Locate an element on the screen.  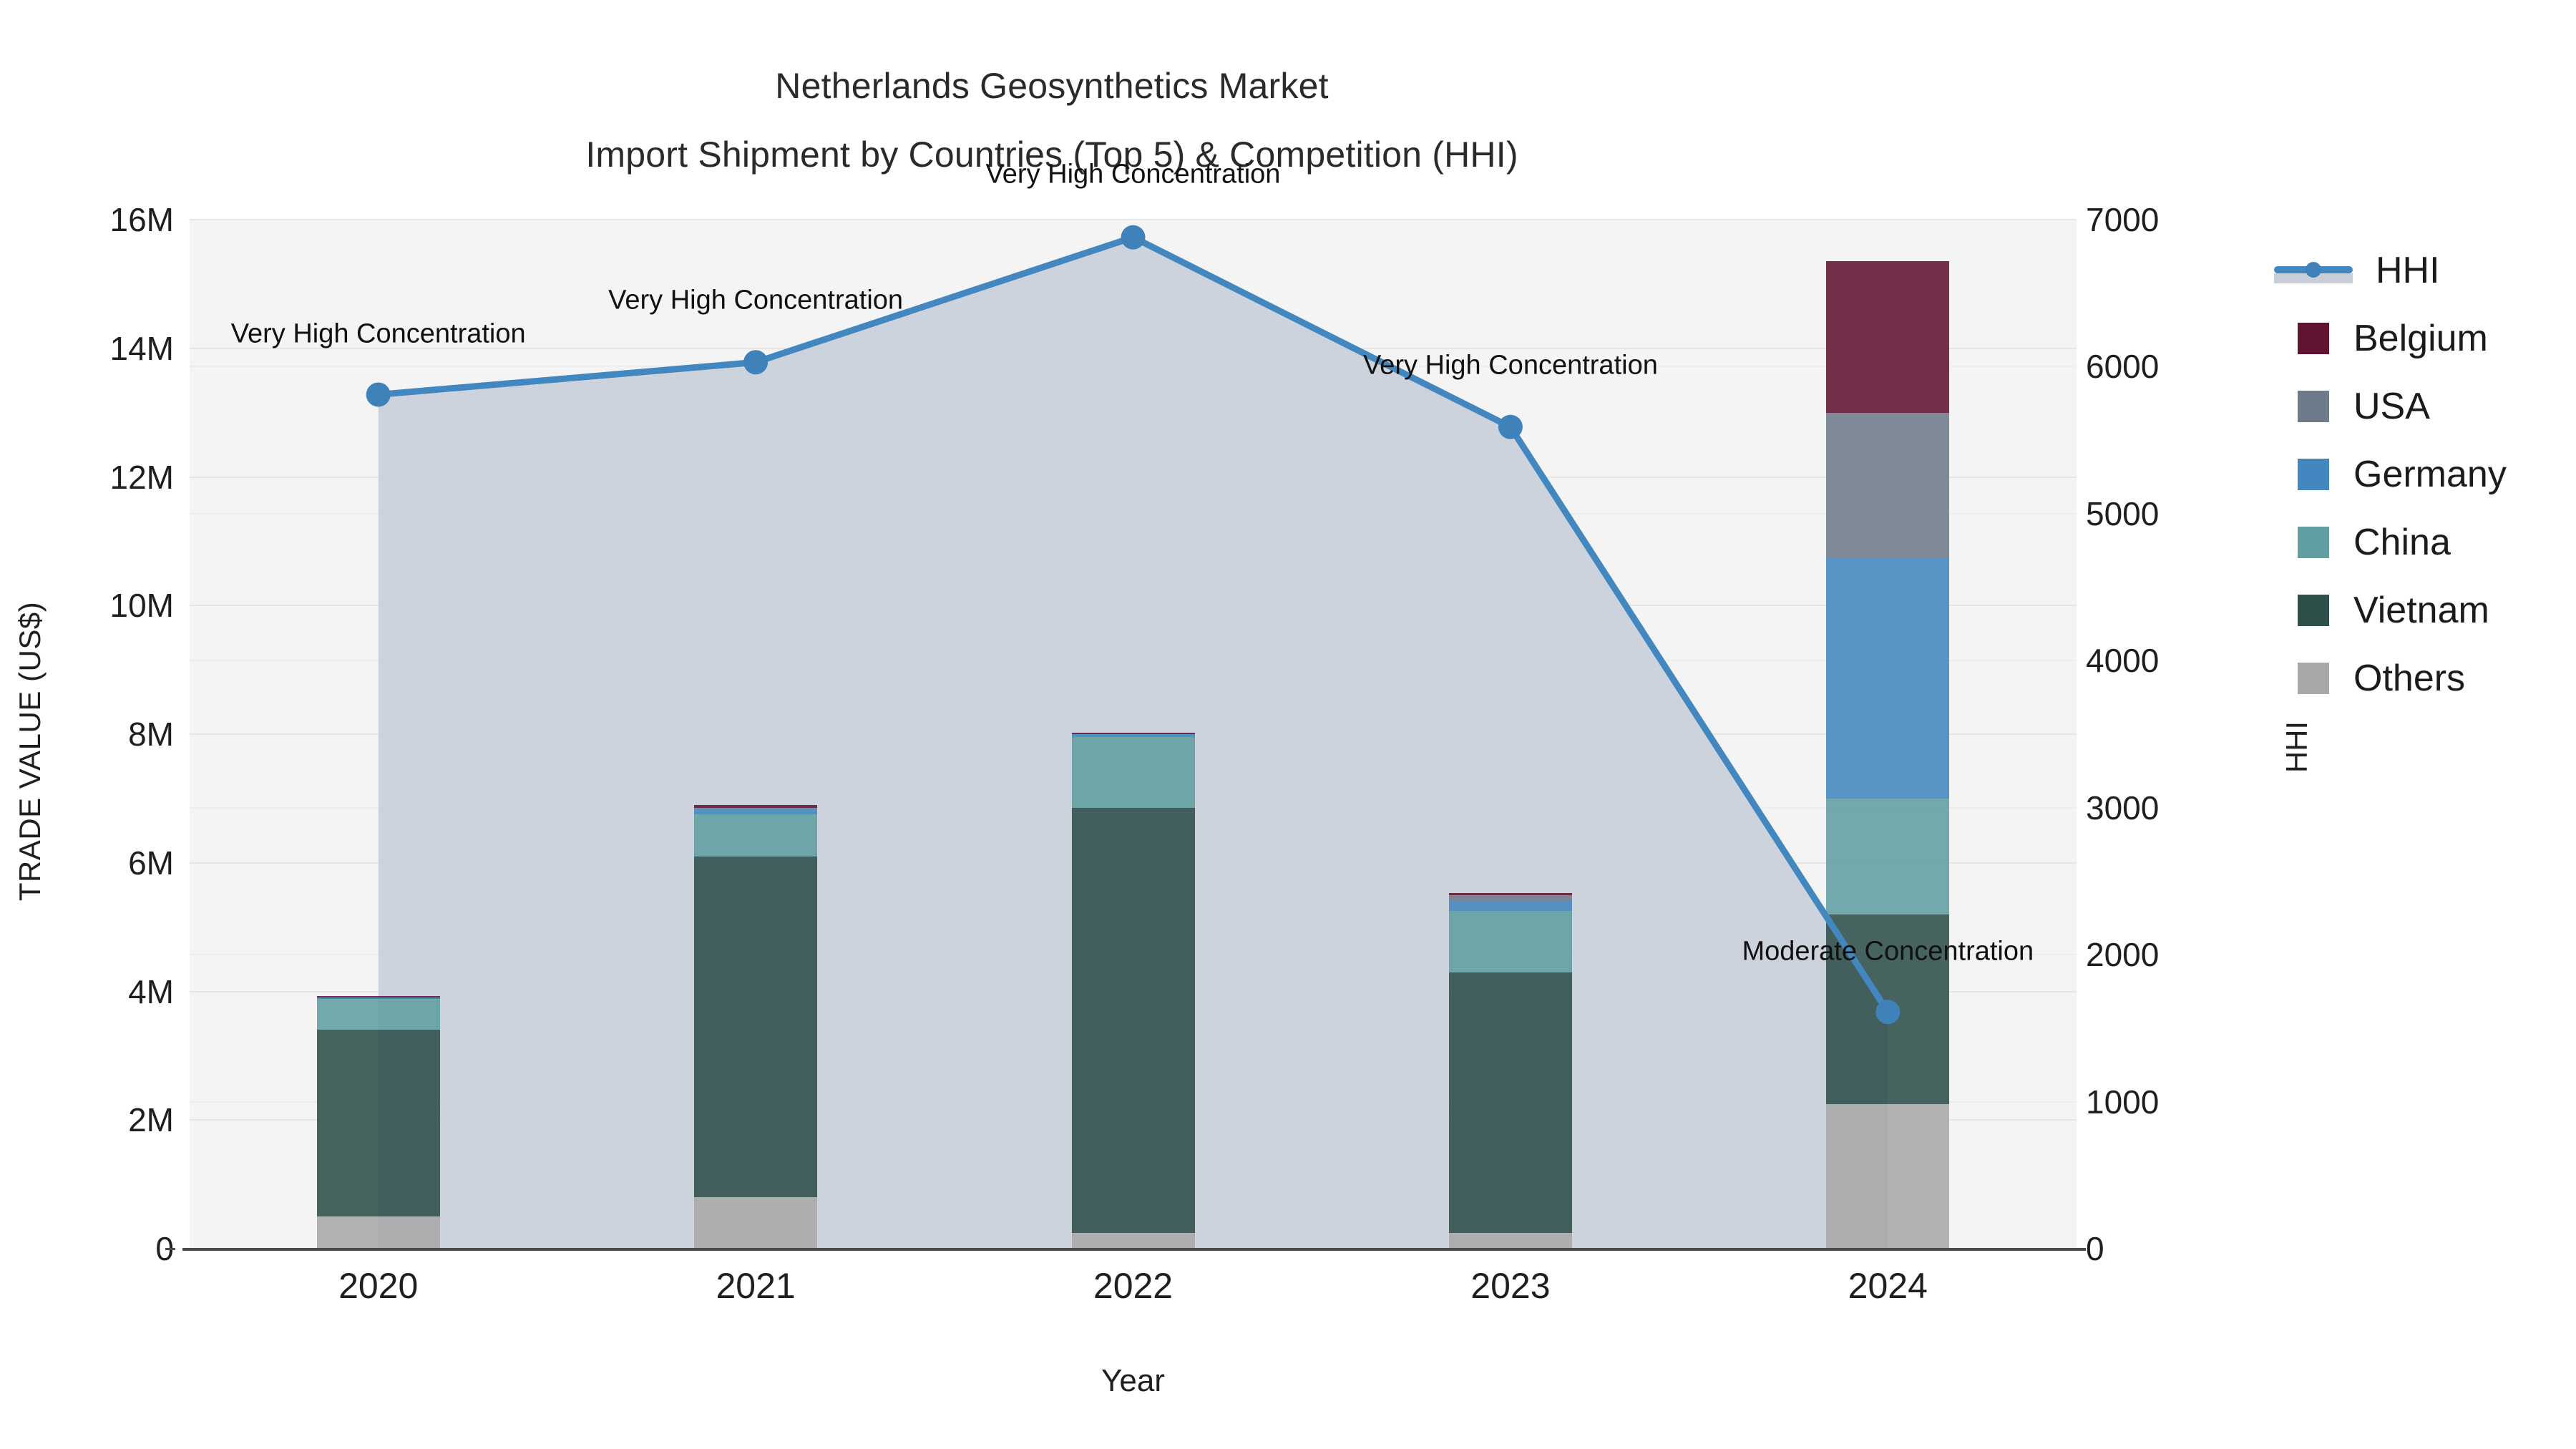
x-tick-2021: 2021 is located at coordinates (756, 1286).